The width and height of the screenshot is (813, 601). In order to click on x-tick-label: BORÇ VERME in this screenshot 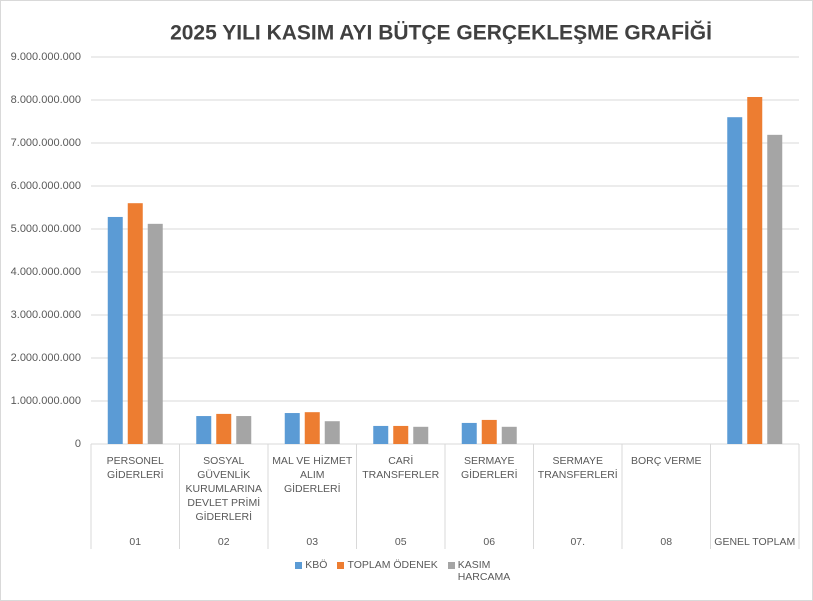, I will do `click(666, 461)`.